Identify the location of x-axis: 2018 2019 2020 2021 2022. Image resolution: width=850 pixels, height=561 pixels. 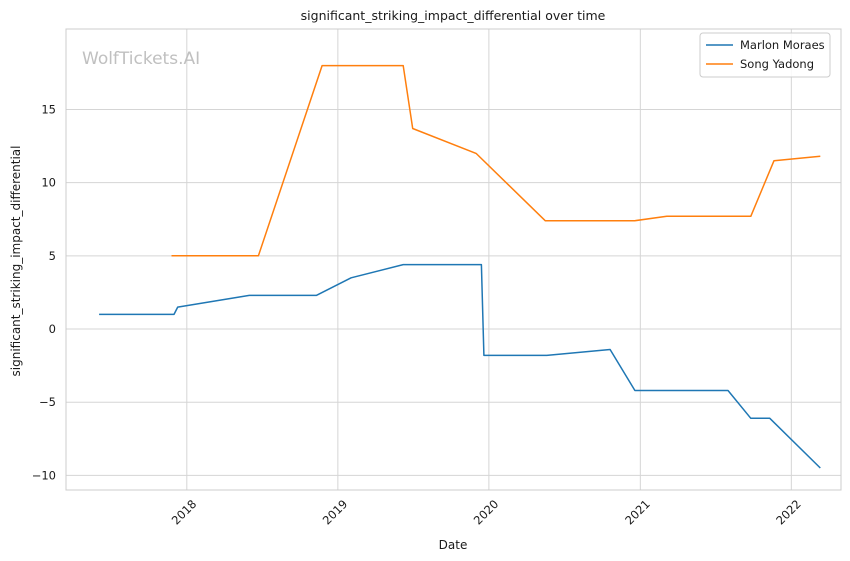
(486, 512).